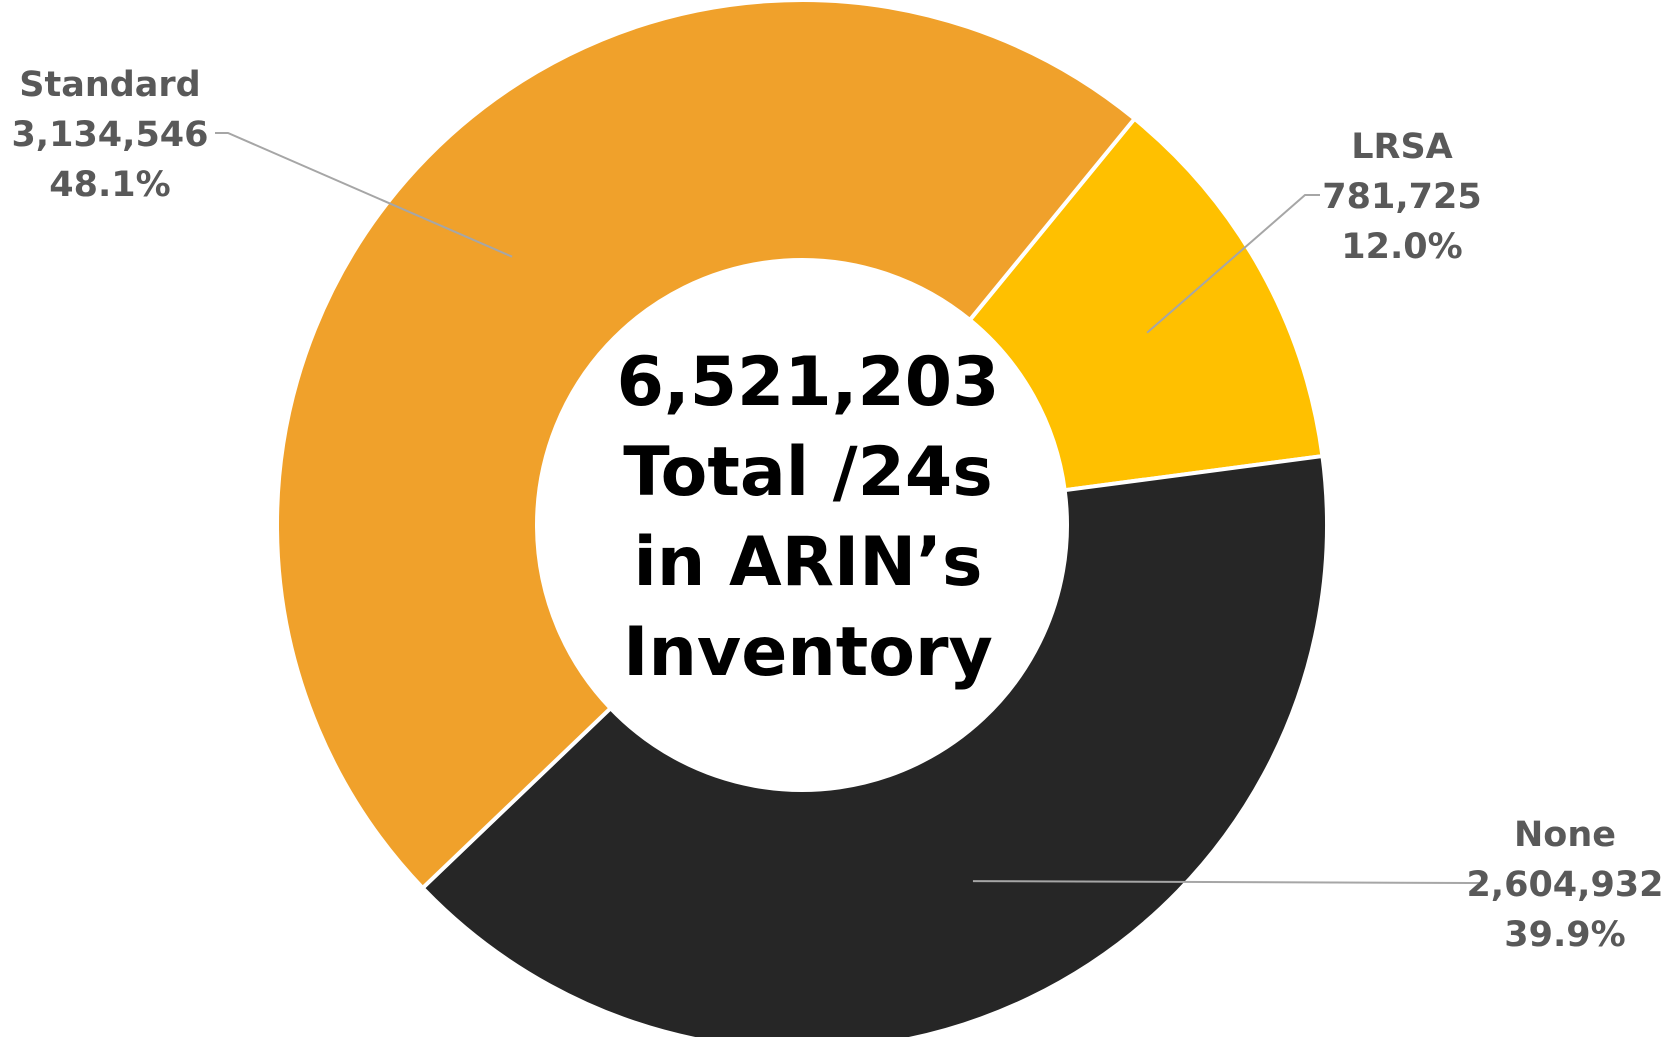  I want to click on leader-line-standard, so click(364, 195).